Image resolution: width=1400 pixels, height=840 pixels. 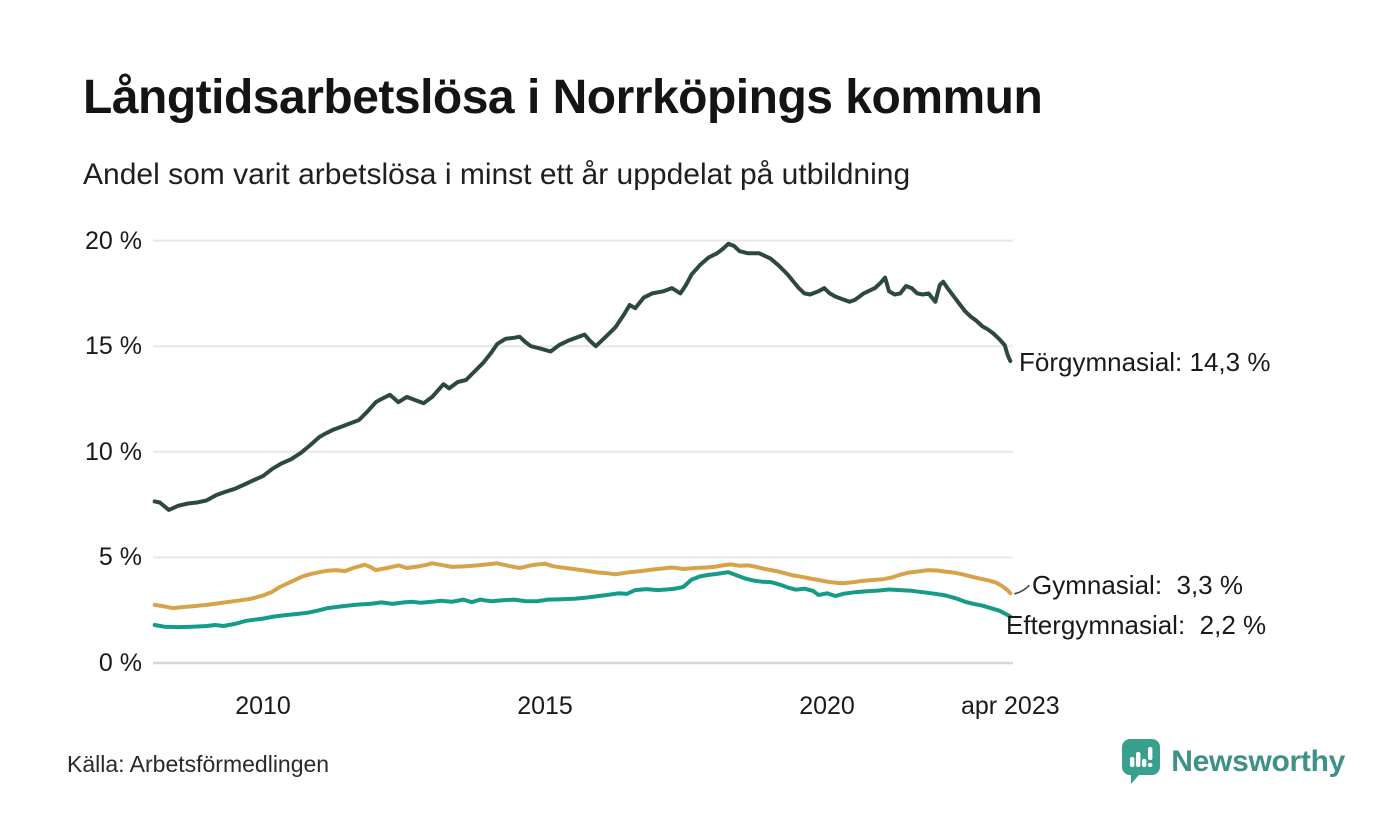 I want to click on series-label-gymnasial: Gymnasial: 3,3 %, so click(x=1137, y=585).